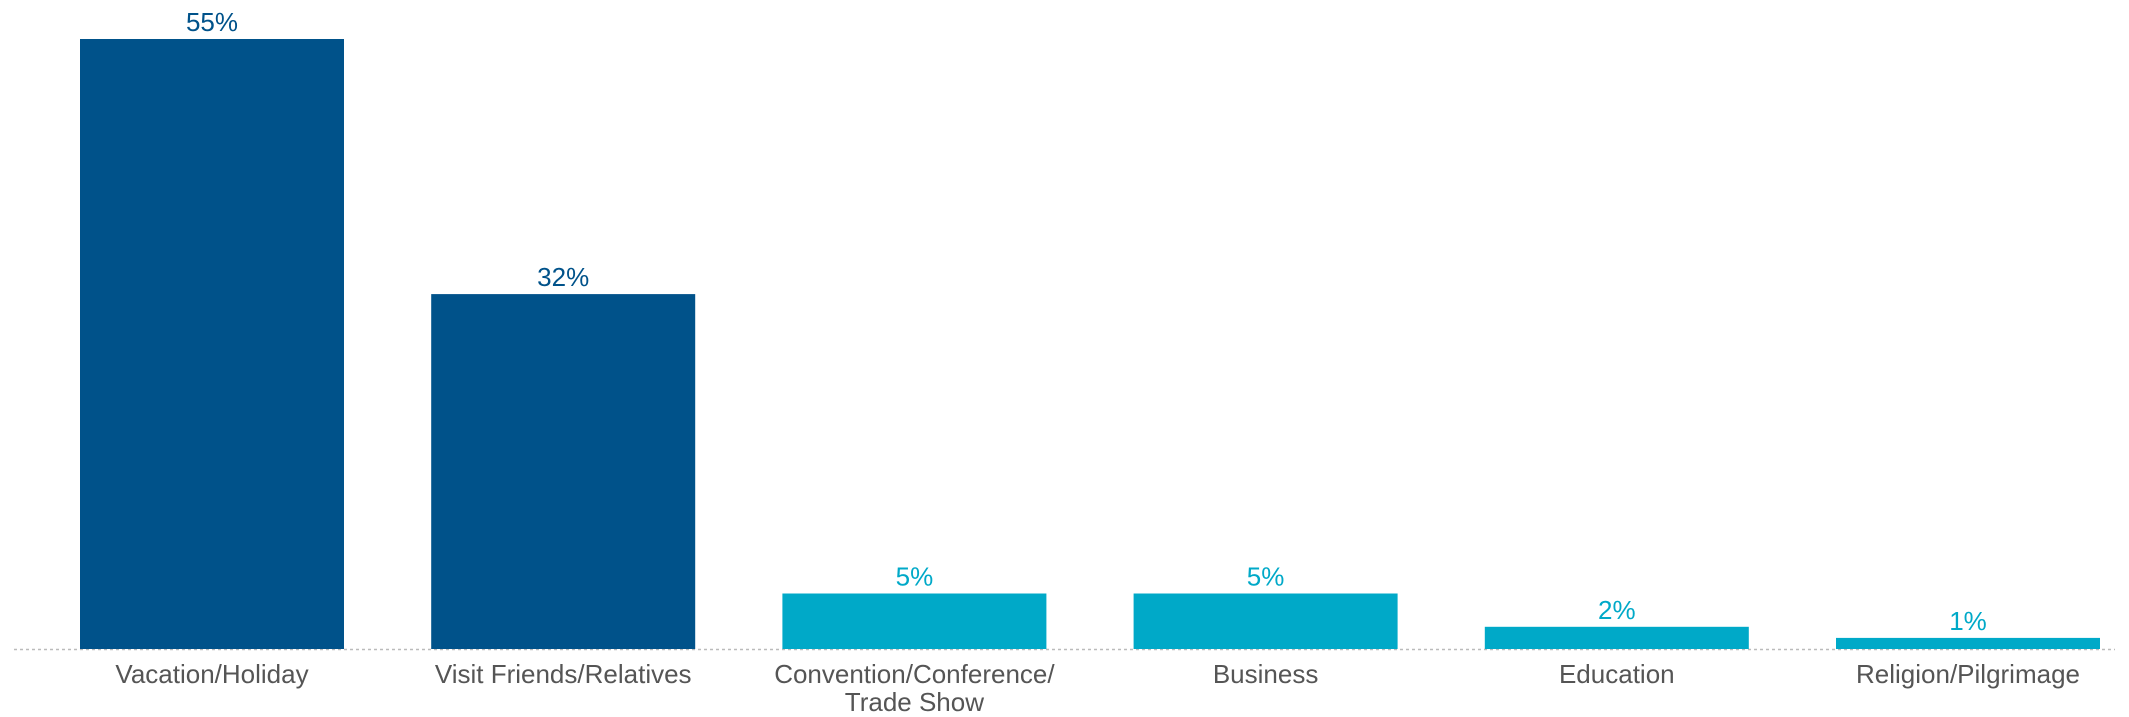 Image resolution: width=2129 pixels, height=717 pixels. I want to click on category-label-2: Visit Friends/Relatives, so click(563, 674).